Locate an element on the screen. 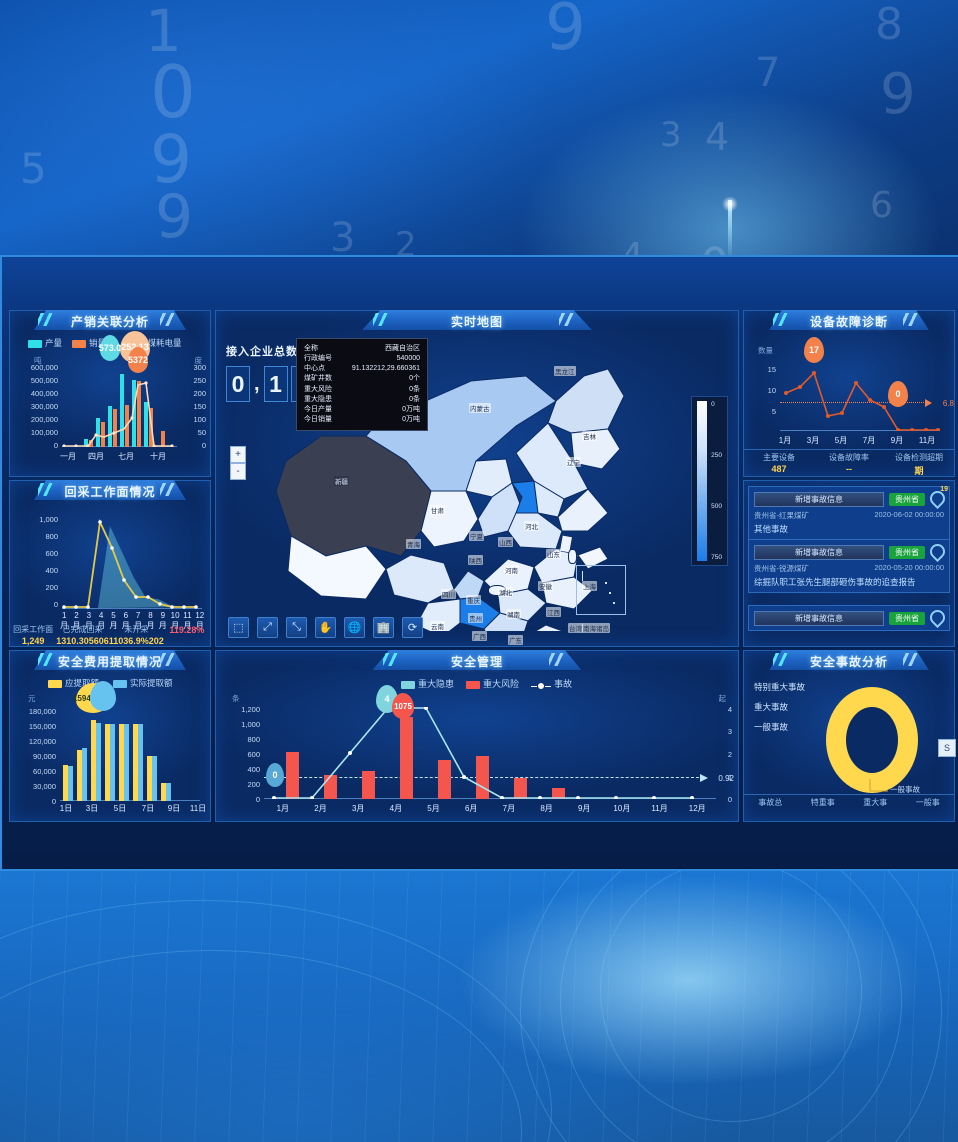 This screenshot has height=1142, width=958. map-label-province: 上海 is located at coordinates (589, 586).